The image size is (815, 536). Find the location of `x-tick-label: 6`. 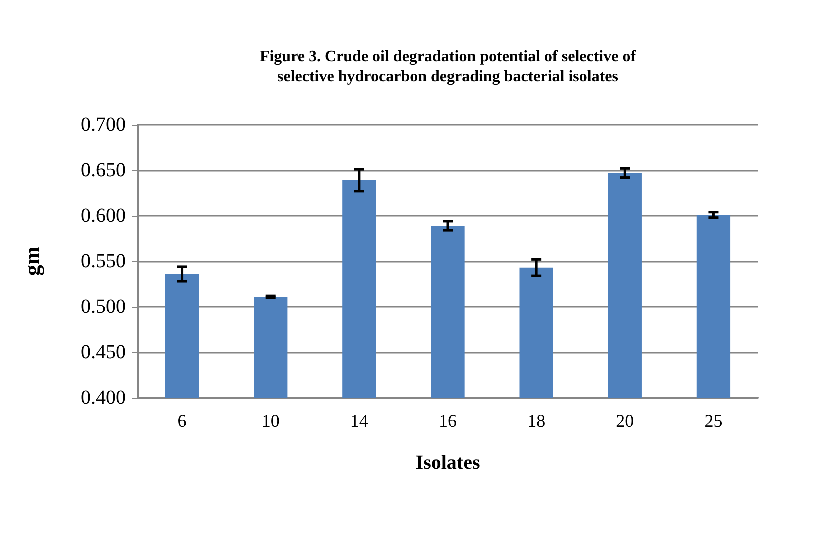

x-tick-label: 6 is located at coordinates (182, 421).